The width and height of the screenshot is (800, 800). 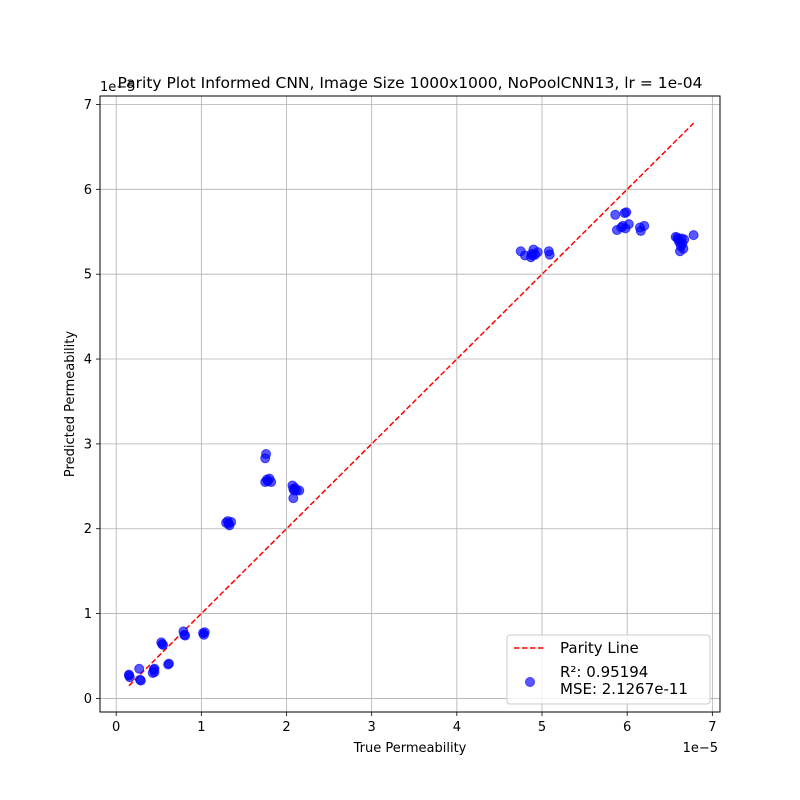 I want to click on x-axis-offset-label: 1e−5, so click(x=700, y=748).